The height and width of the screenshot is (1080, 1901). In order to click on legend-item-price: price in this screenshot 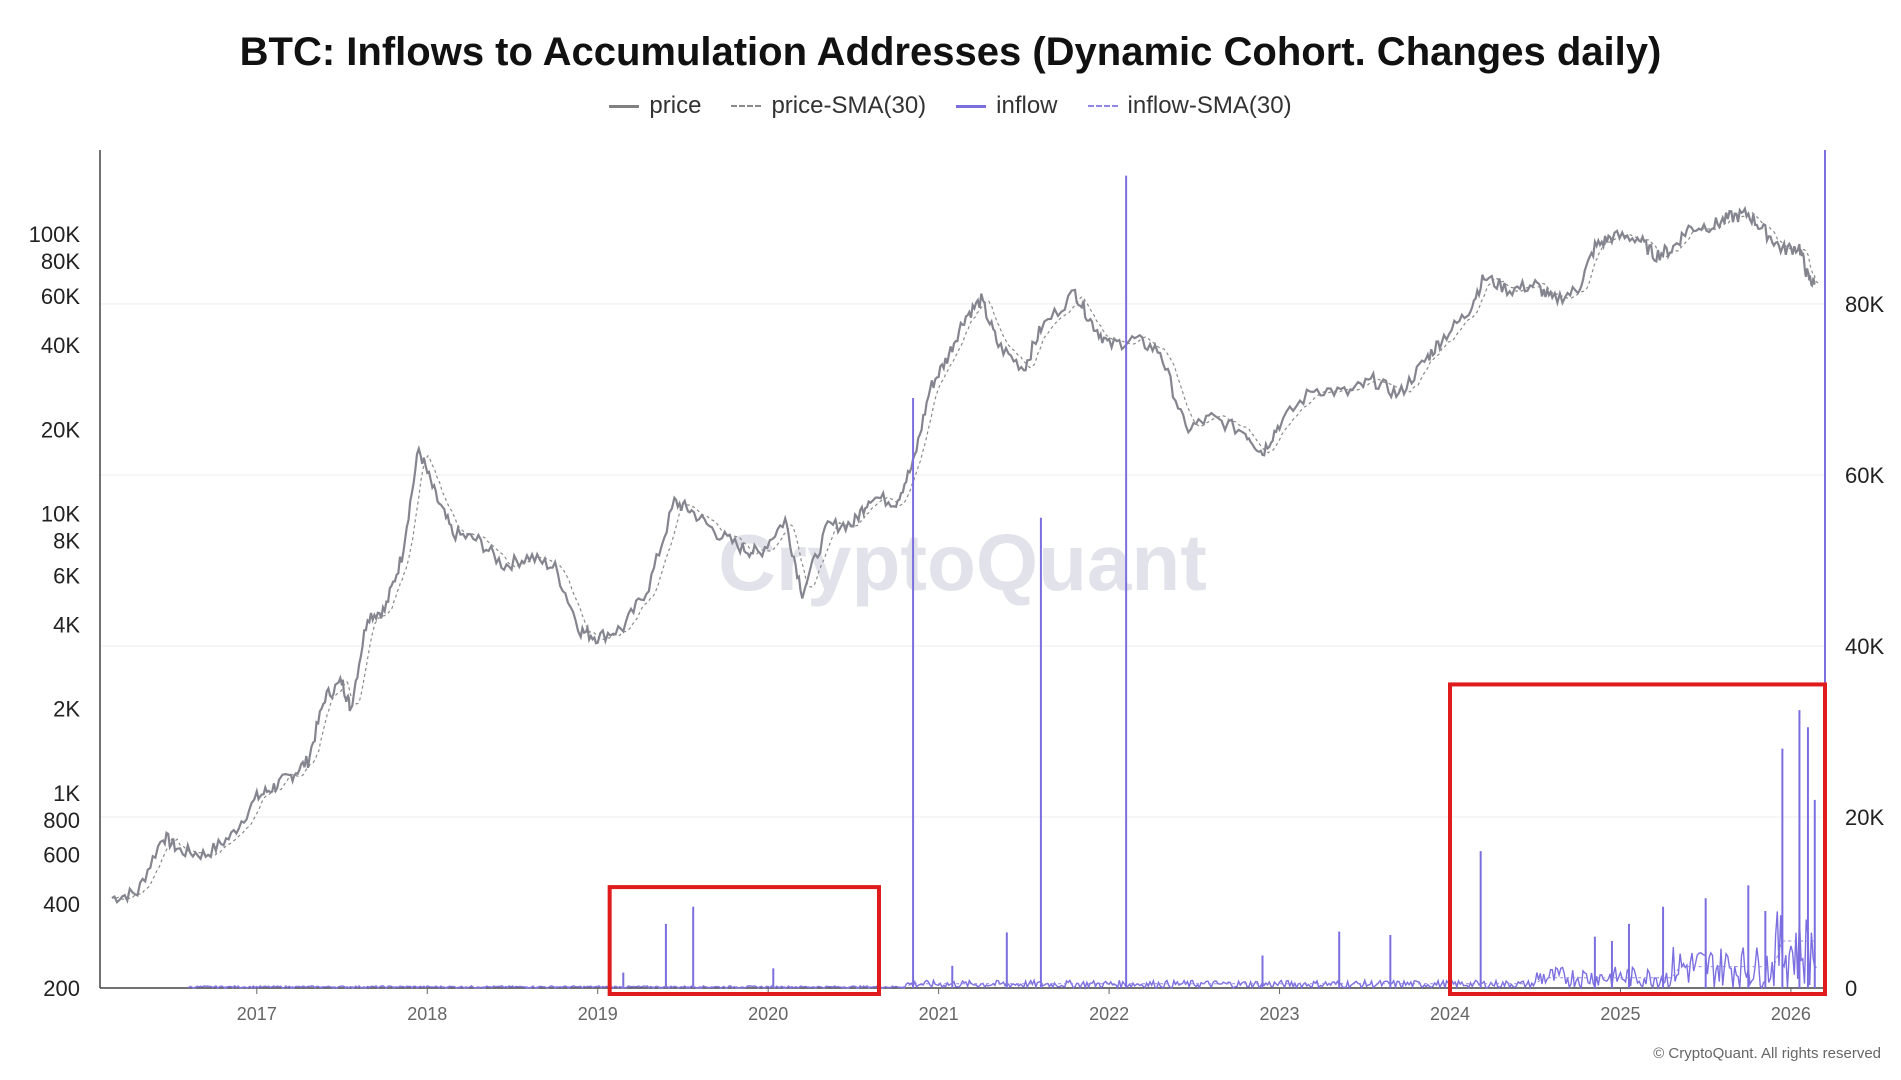, I will do `click(655, 106)`.